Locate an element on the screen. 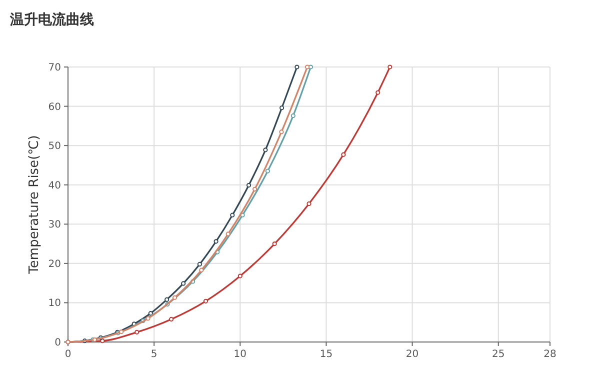 Image resolution: width=600 pixels, height=374 pixels. x-tick-label: 20 is located at coordinates (412, 354).